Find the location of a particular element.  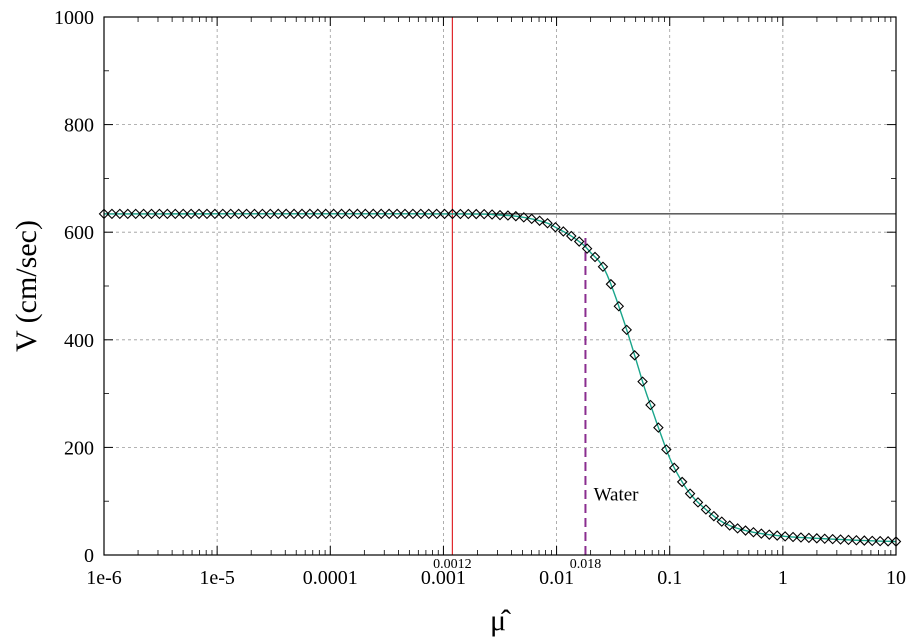

annotation-text: Water is located at coordinates (617, 495).